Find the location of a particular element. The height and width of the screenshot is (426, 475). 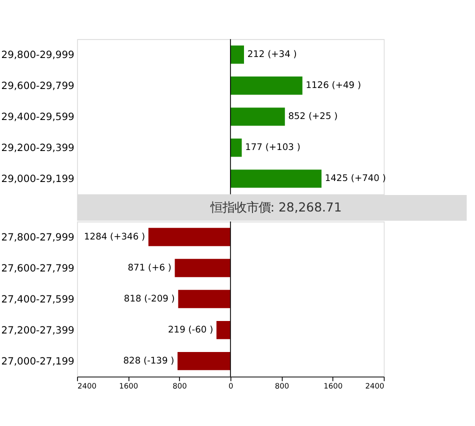

data-label: 1425 (+740 ) is located at coordinates (355, 179).